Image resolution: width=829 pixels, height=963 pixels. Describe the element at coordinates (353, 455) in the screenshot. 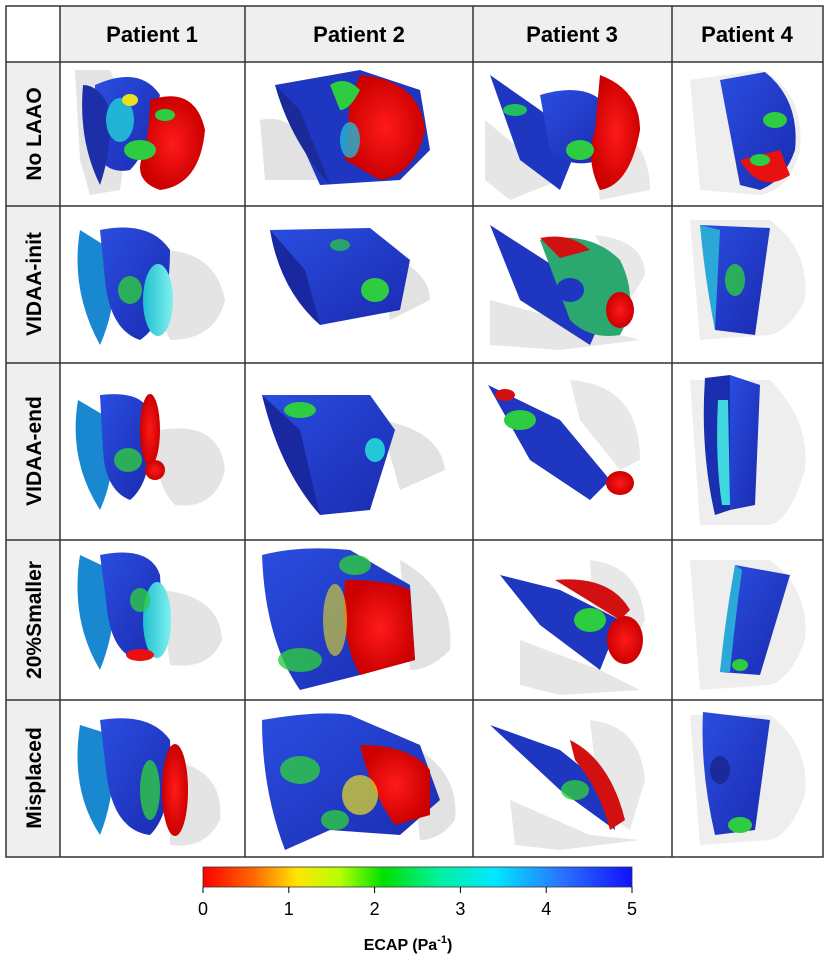

I see `image-p2-vidaa-end` at that location.